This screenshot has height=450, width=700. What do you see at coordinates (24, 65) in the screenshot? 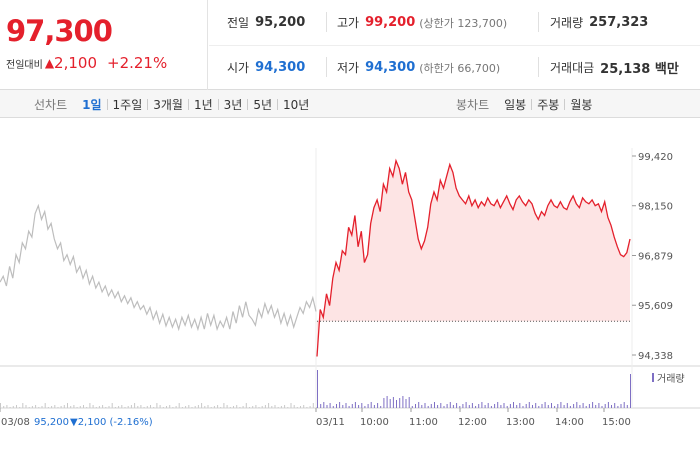
I see `change-label: 전일대비` at bounding box center [24, 65].